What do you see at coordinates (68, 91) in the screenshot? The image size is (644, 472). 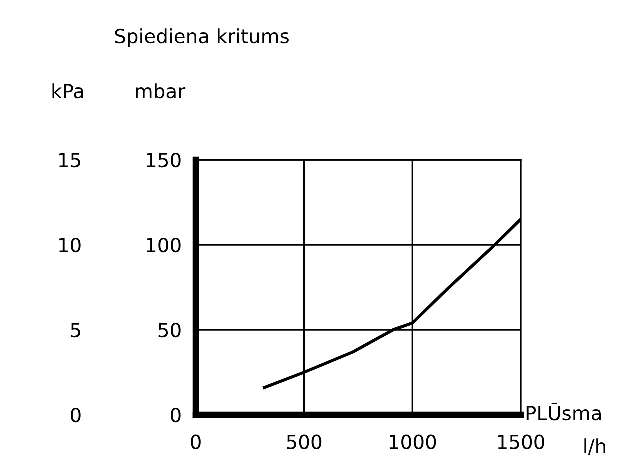 I see `y2-axis-title: kPa` at bounding box center [68, 91].